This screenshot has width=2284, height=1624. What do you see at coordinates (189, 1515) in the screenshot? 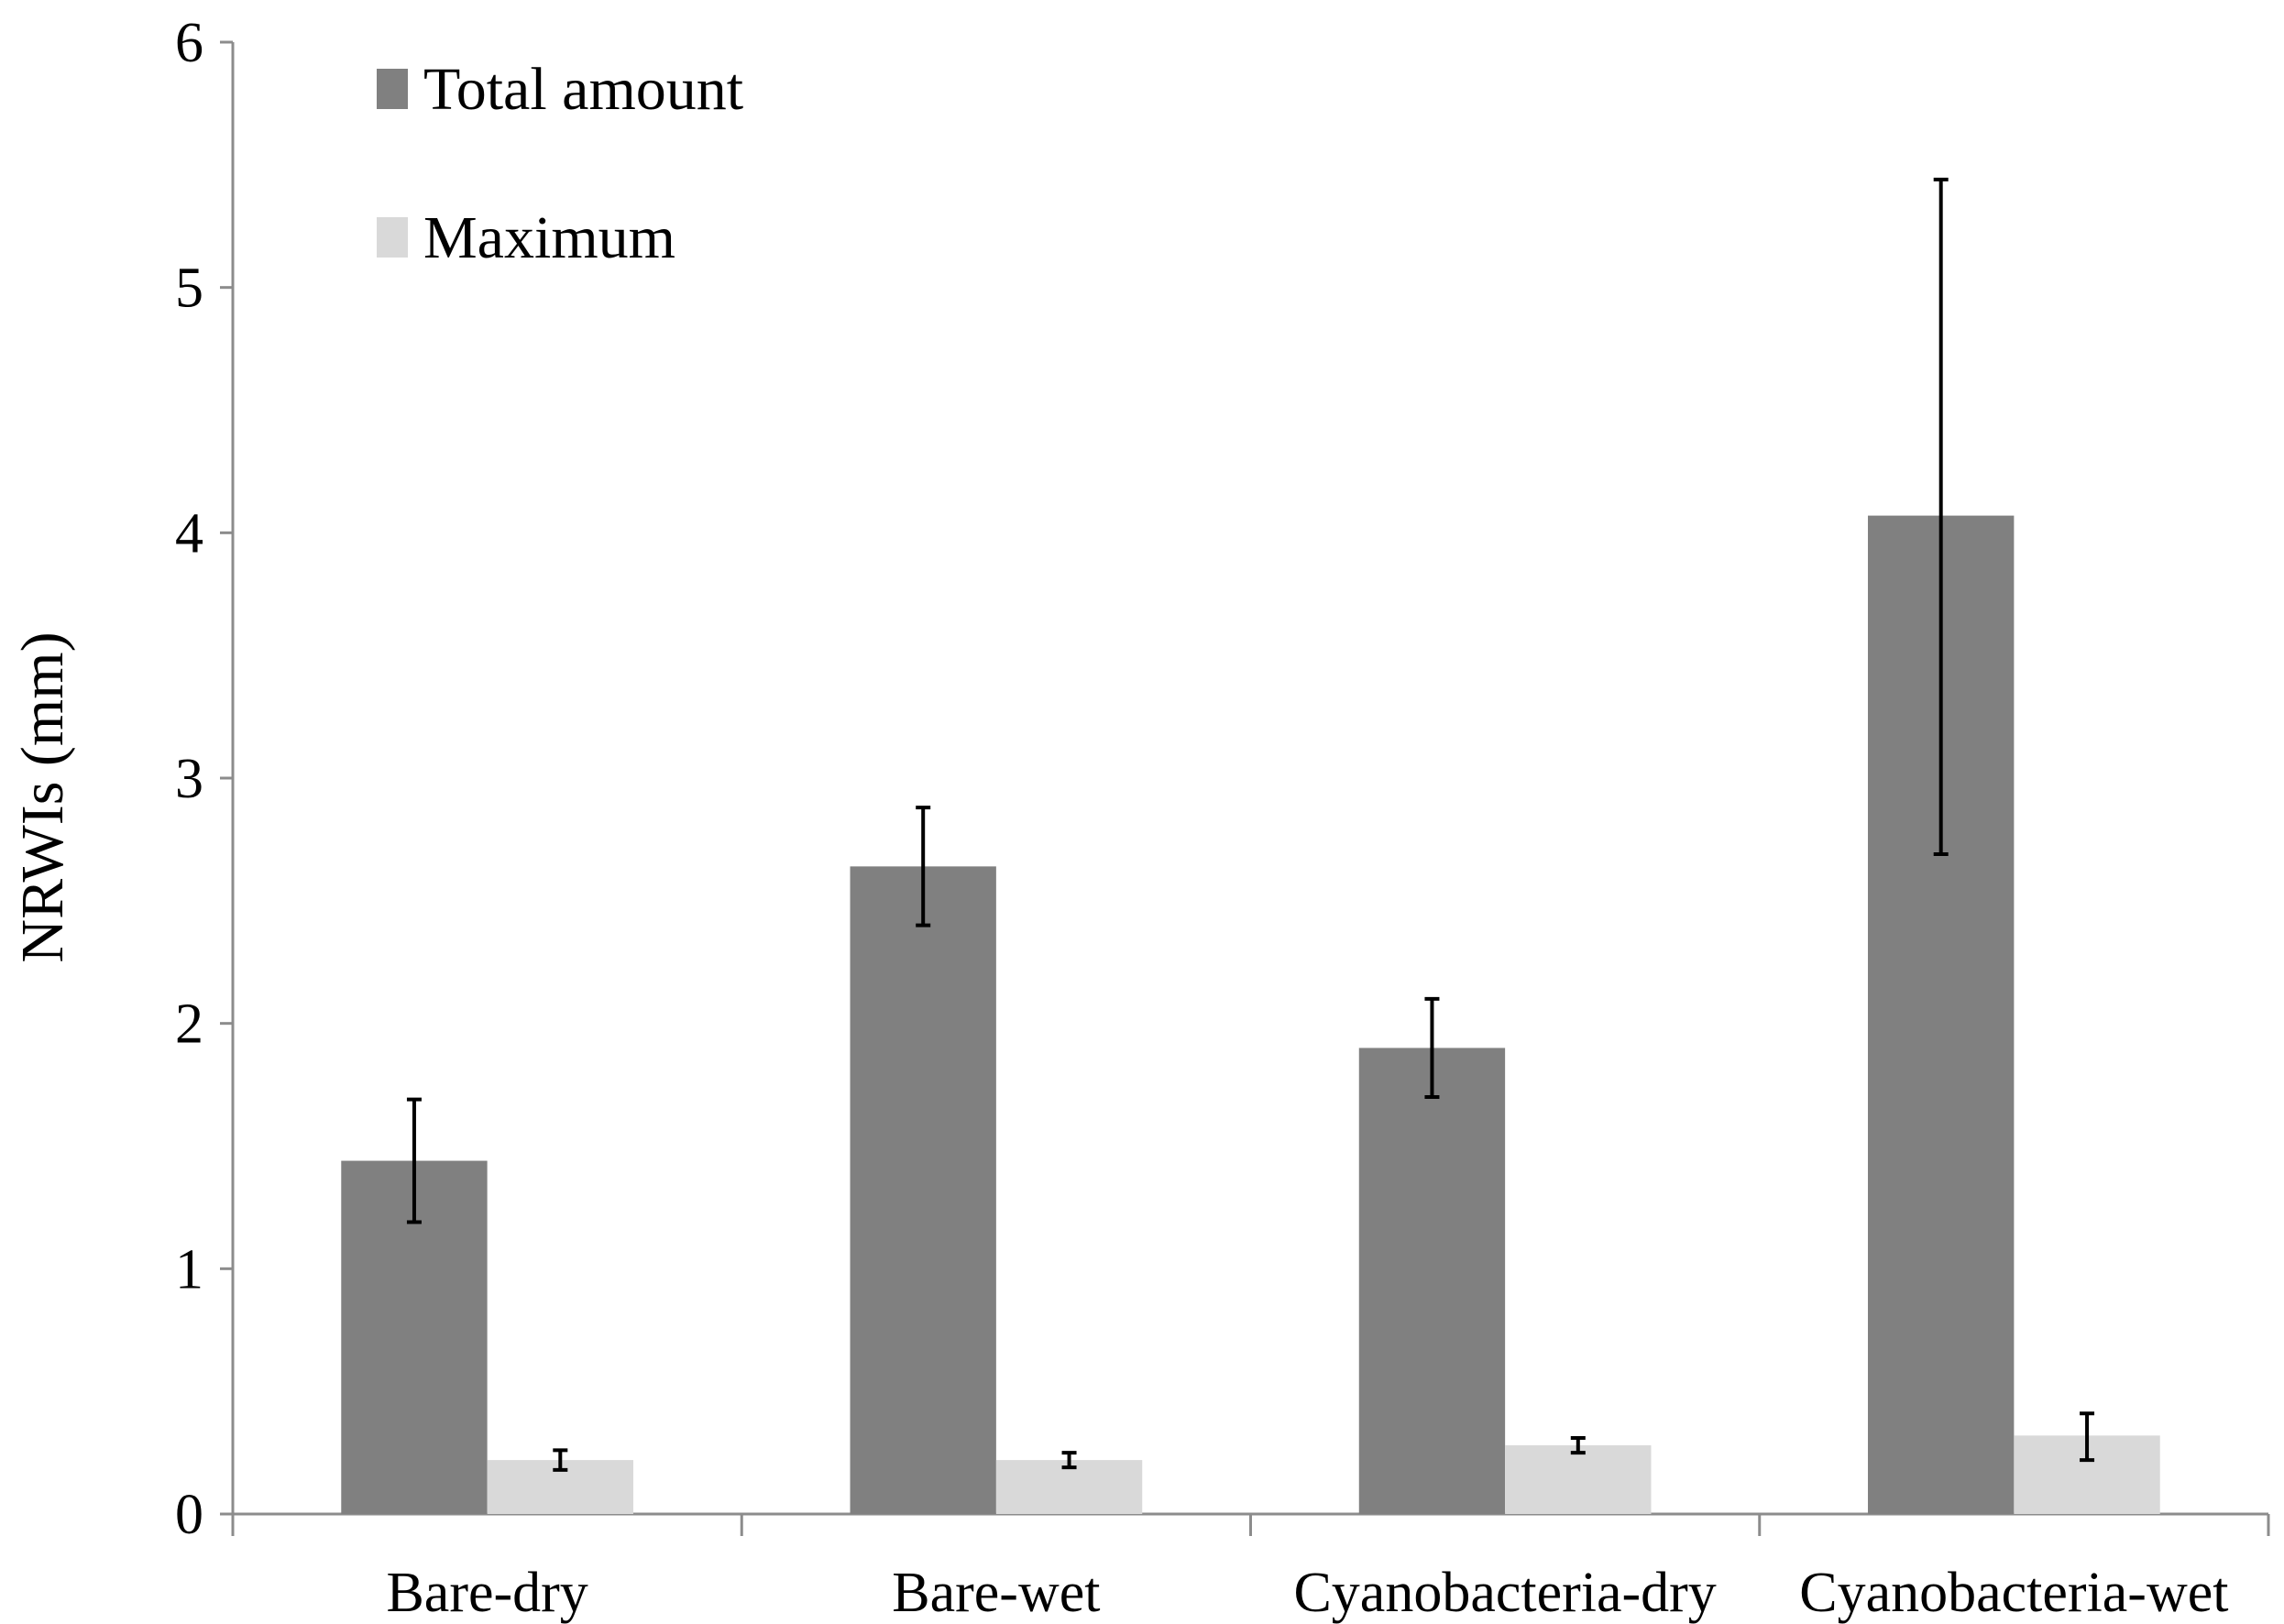
I see `y-tick-label: 0` at bounding box center [189, 1515].